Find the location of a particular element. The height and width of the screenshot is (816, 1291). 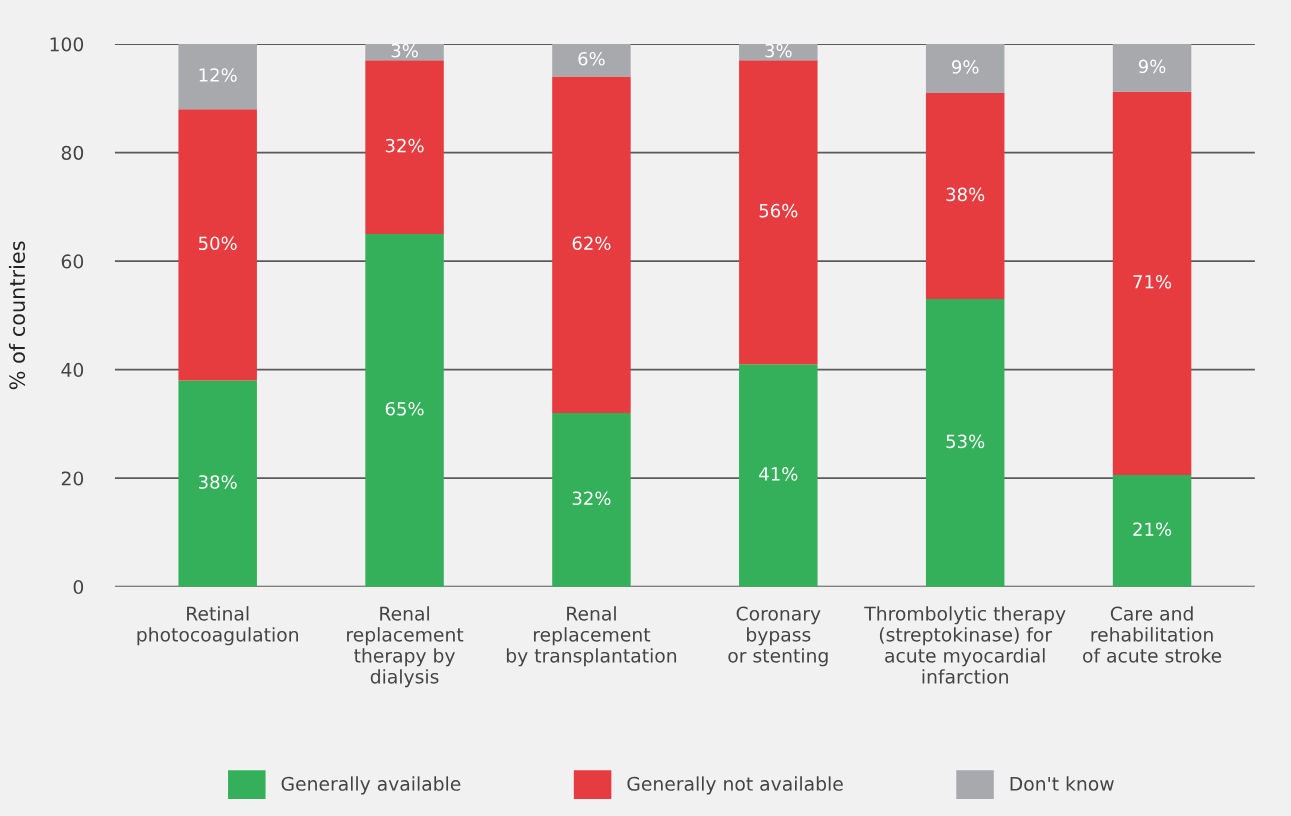

x-tick-label: Thrombolytic therapy (streptokinase) for acute myocardial infarction is located at coordinates (965, 645).